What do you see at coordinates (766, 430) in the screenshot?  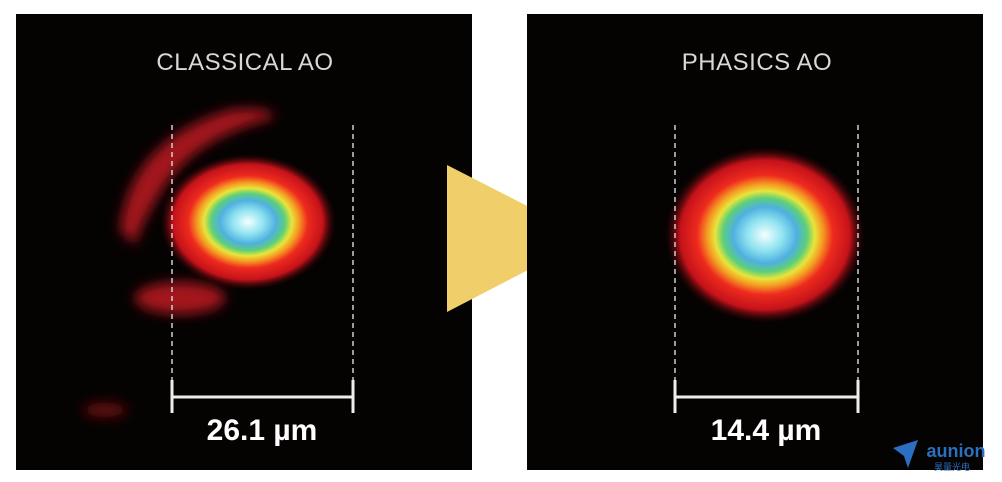 I see `measurement: 14.4 µm` at bounding box center [766, 430].